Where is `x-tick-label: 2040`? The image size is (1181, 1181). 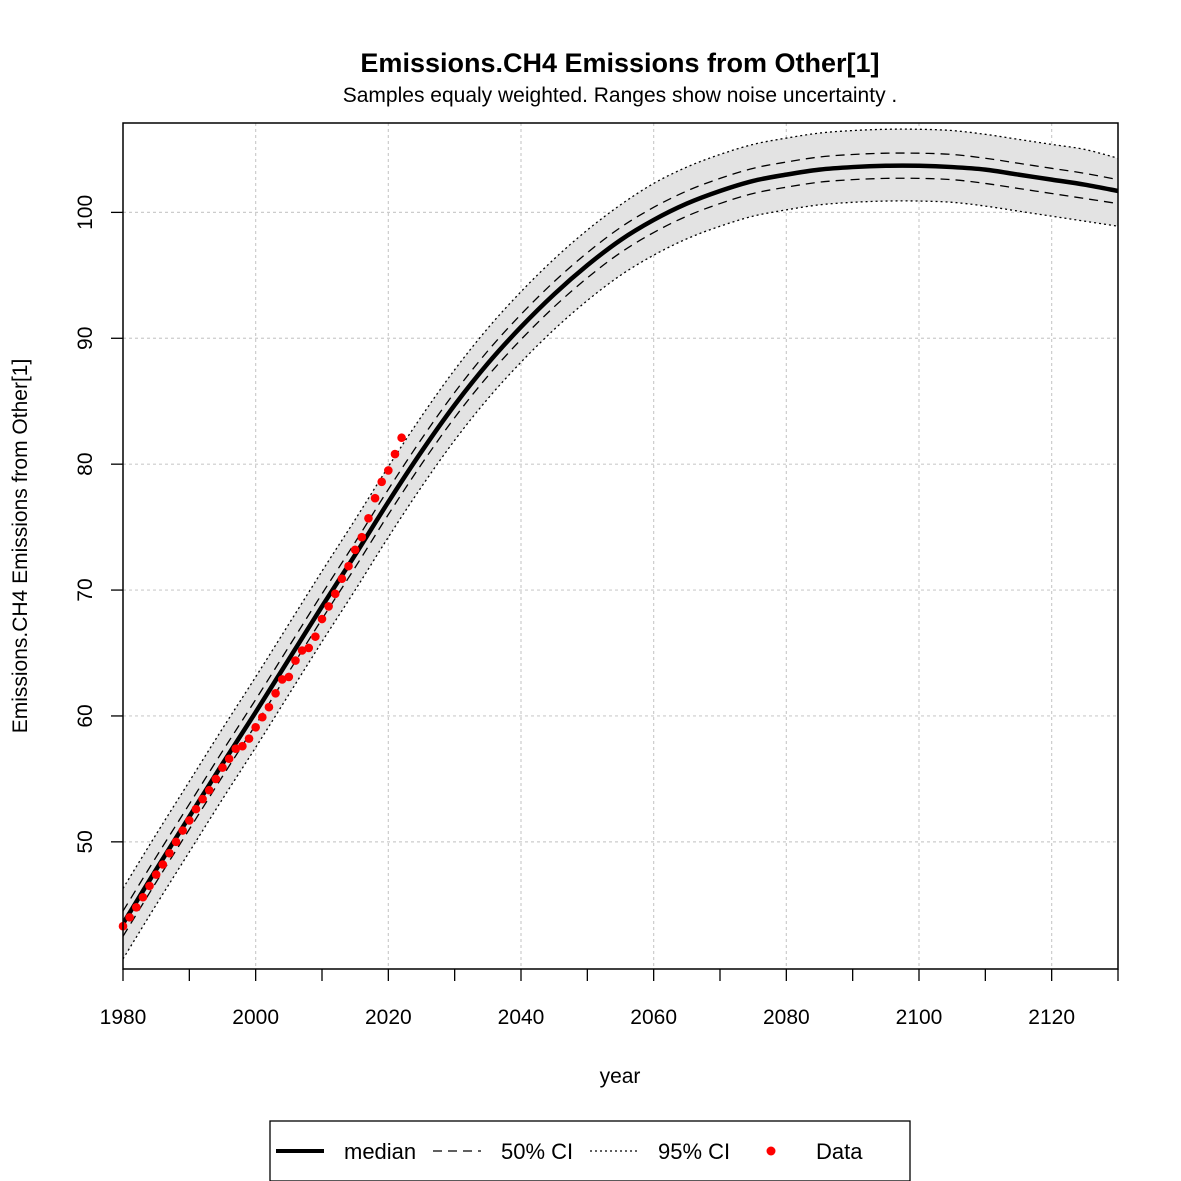 x-tick-label: 2040 is located at coordinates (521, 1017).